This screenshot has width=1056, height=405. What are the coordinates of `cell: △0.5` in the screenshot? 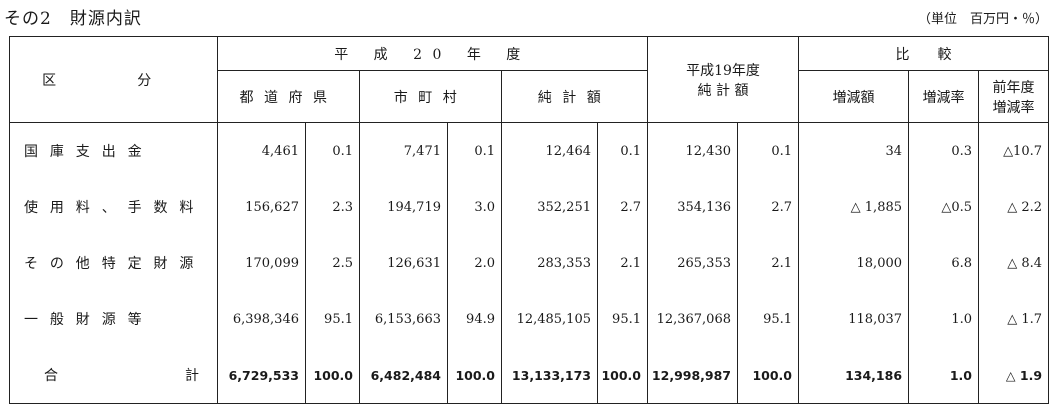 It's located at (943, 207).